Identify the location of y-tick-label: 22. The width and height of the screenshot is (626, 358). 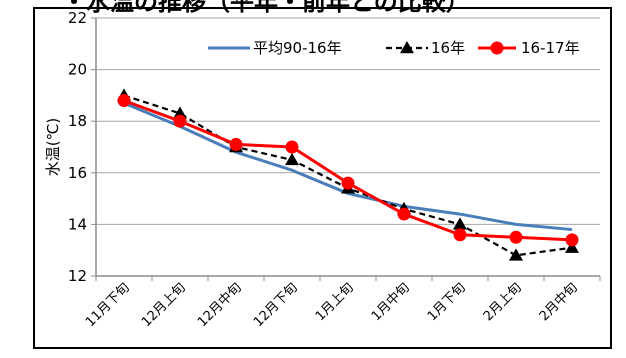
(77, 18).